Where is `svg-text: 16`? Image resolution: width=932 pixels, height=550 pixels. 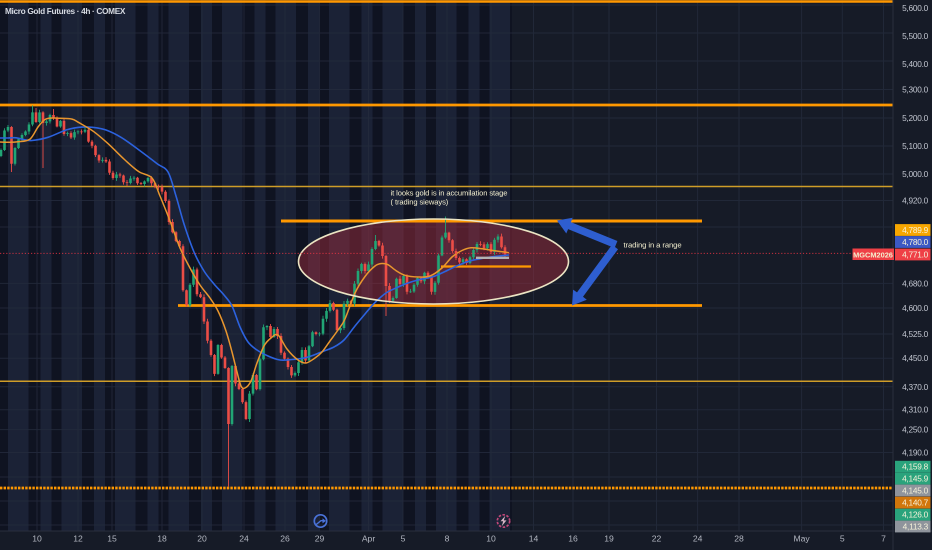 svg-text: 16 is located at coordinates (573, 539).